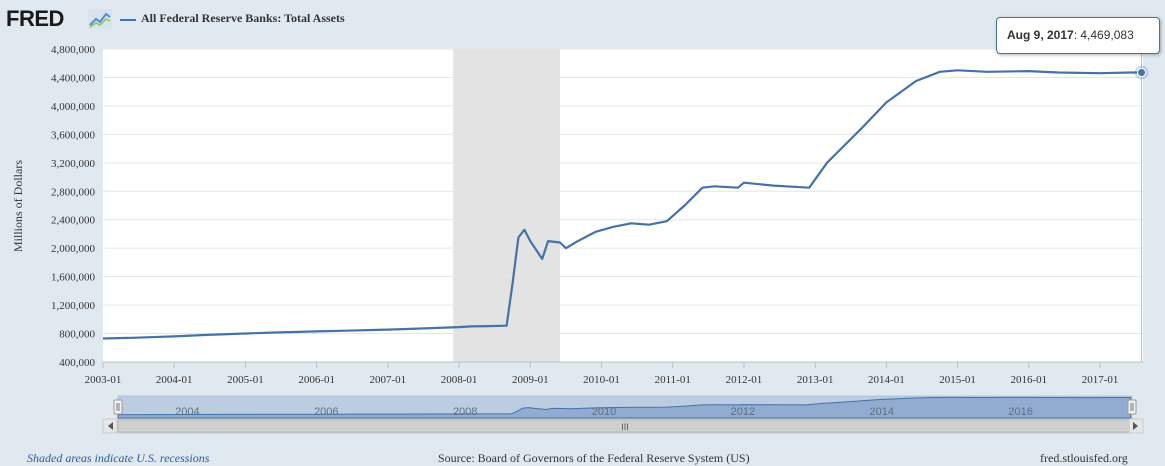  What do you see at coordinates (1020, 412) in the screenshot?
I see `navigator-year-label: 2016` at bounding box center [1020, 412].